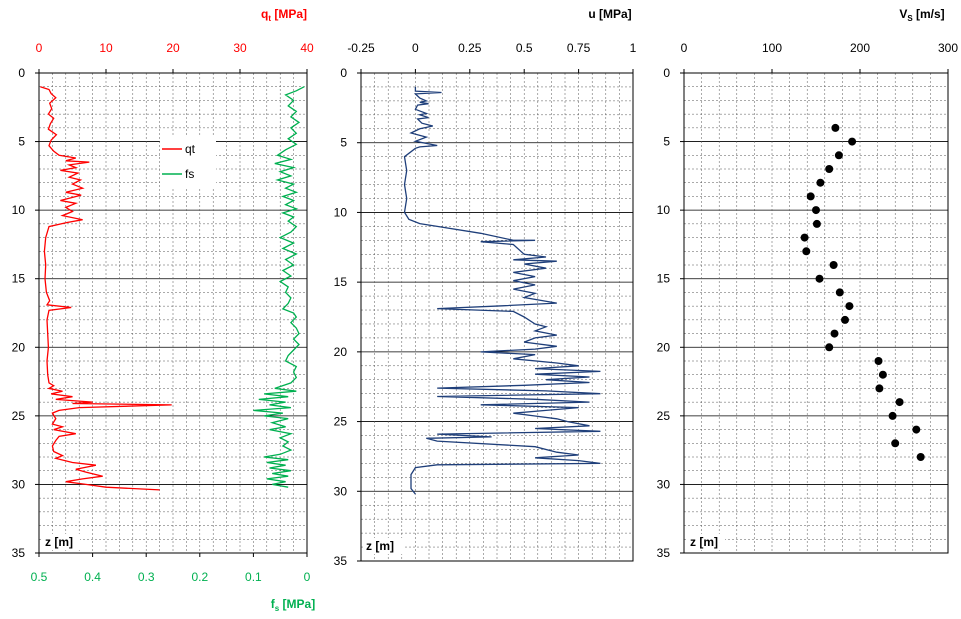  Describe the element at coordinates (293, 605) in the screenshot. I see `panel1-bottom-axis-label: fs [MPa]` at that location.